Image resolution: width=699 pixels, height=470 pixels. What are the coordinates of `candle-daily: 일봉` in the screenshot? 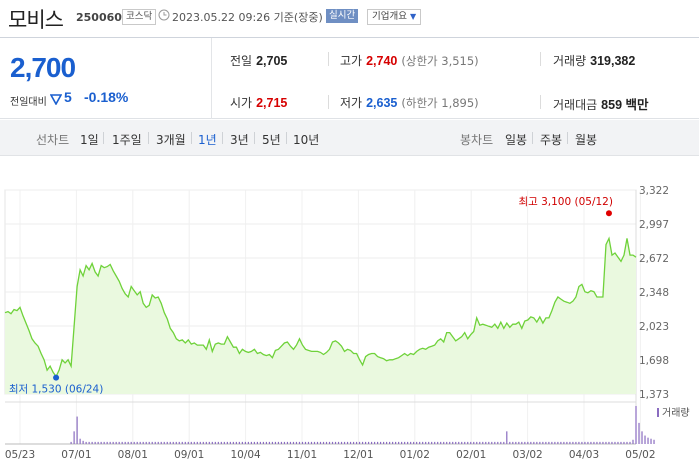 It's located at (516, 140).